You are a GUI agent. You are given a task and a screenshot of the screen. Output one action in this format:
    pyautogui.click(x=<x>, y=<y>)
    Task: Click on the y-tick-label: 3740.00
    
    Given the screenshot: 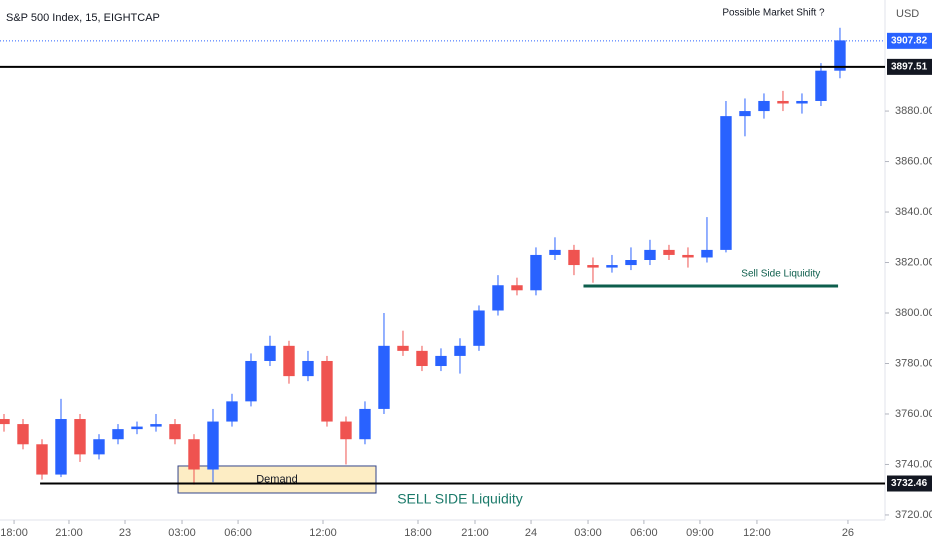 What is the action you would take?
    pyautogui.click(x=913, y=464)
    